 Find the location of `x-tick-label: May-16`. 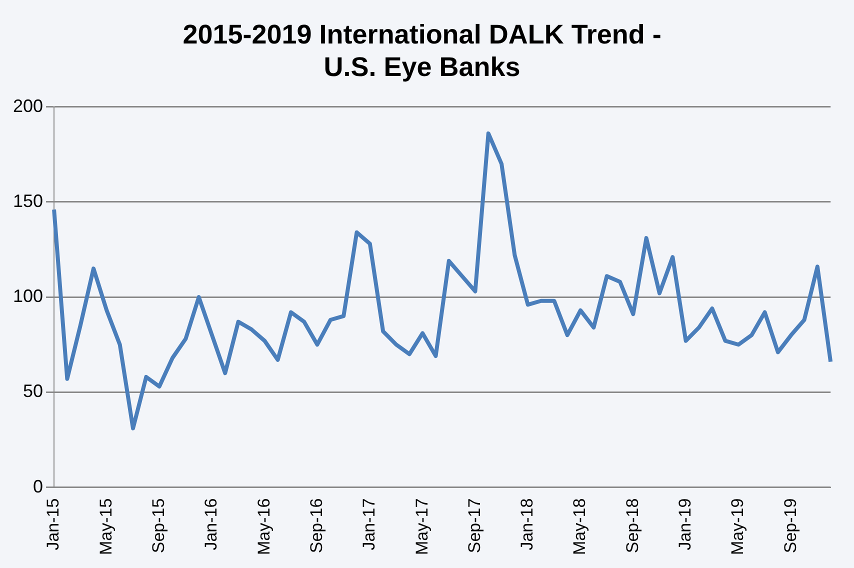

x-tick-label: May-16 is located at coordinates (264, 526).